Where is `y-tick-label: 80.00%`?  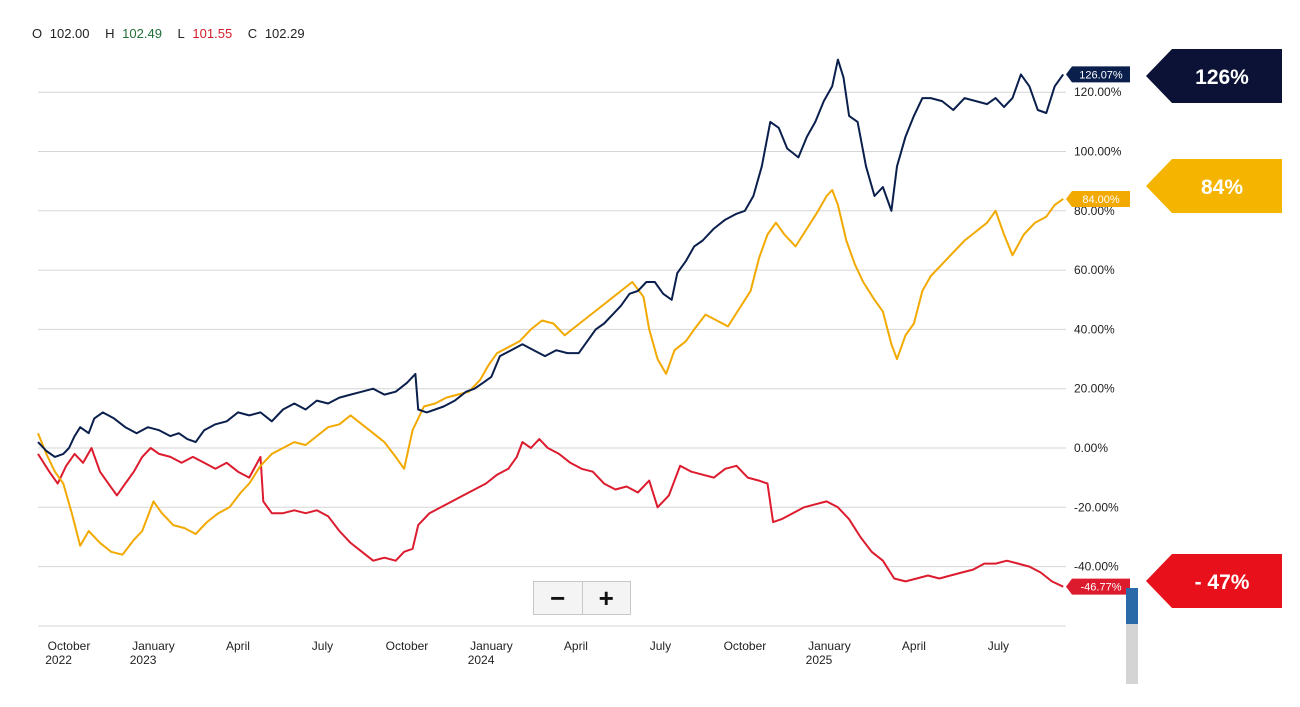 y-tick-label: 80.00% is located at coordinates (1094, 211).